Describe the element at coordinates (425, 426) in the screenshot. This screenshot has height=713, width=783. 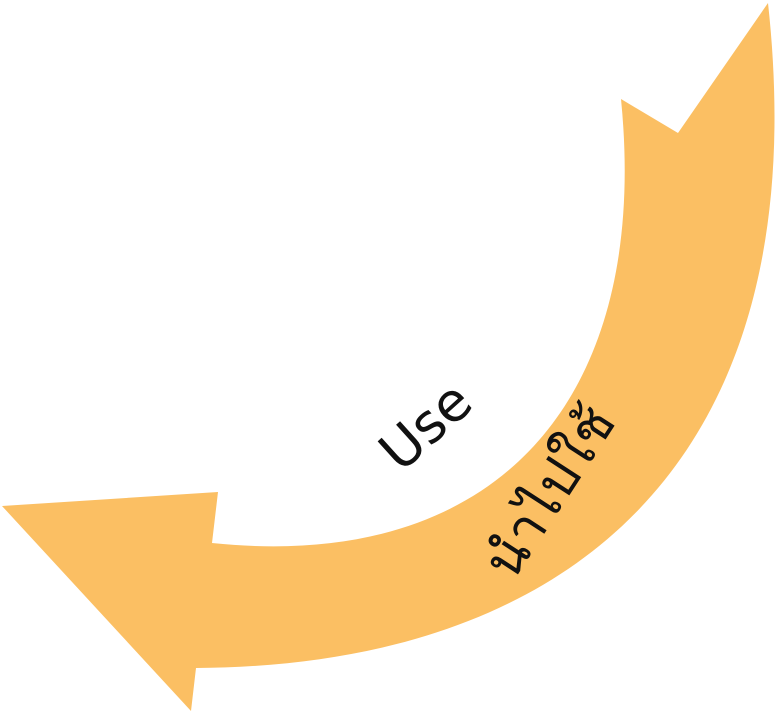
I see `use-label: Use` at that location.